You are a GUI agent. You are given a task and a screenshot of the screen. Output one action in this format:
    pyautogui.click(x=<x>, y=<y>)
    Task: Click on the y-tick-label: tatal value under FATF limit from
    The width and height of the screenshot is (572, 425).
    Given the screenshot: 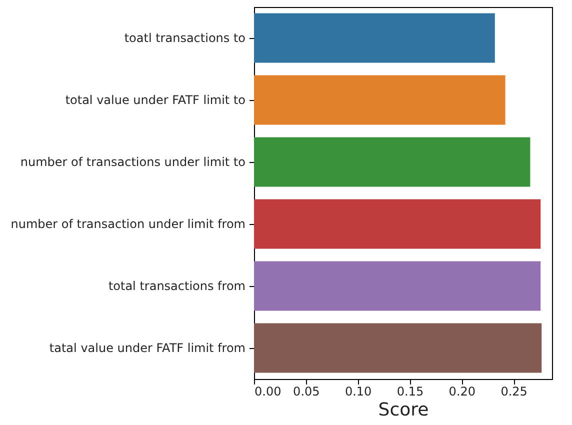 What is the action you would take?
    pyautogui.click(x=147, y=348)
    